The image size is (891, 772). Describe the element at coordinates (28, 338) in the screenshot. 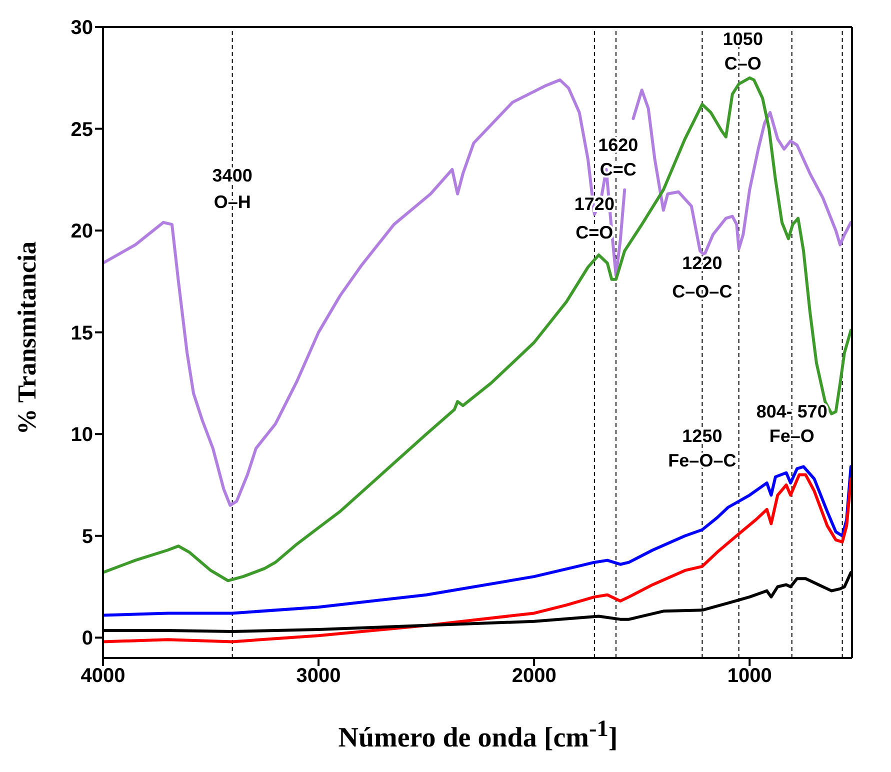

I see `y-axis-title: % Transmitancia` at that location.